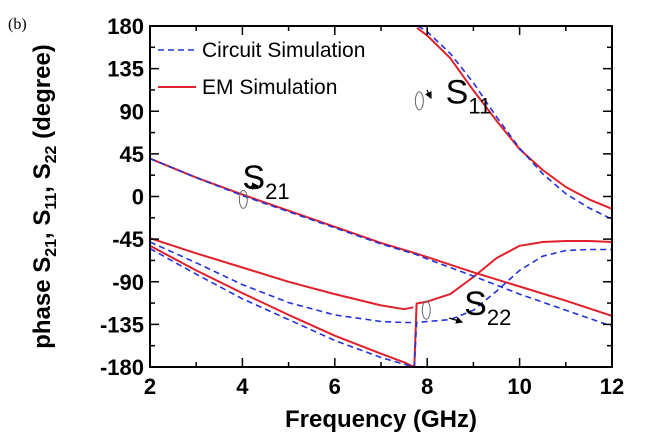  I want to click on series-em-s11-low, so click(282, 274).